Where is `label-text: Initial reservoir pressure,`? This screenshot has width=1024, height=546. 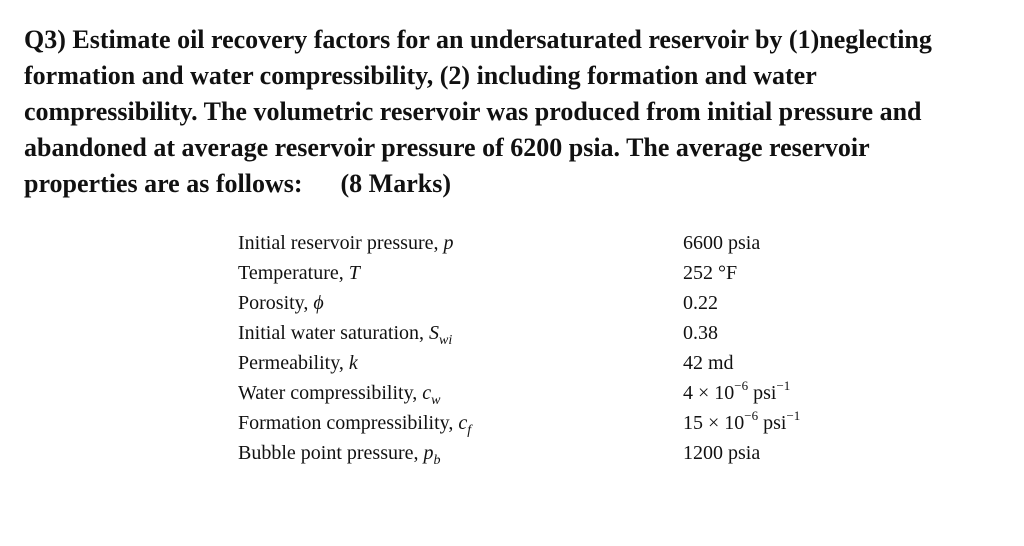 label-text: Initial reservoir pressure, is located at coordinates (341, 243).